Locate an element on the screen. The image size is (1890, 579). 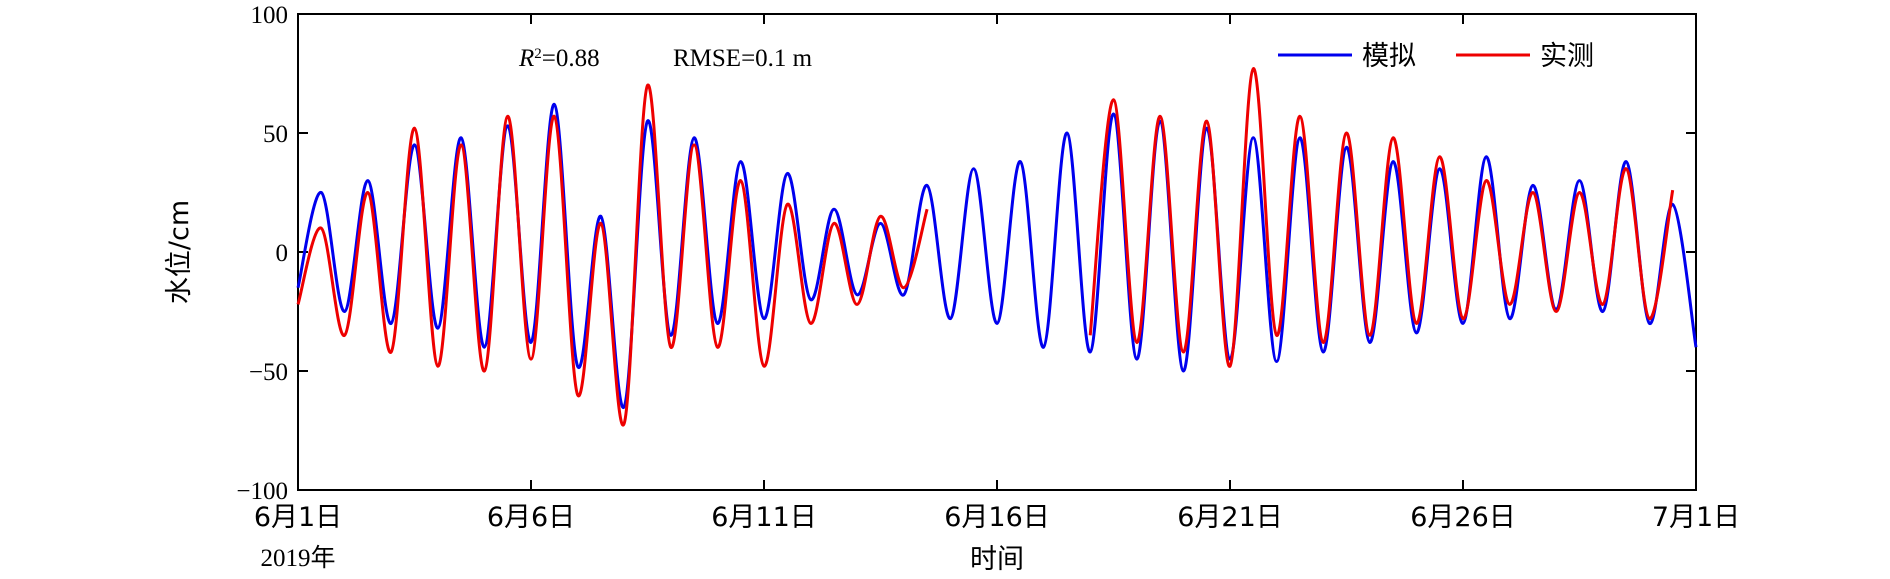
x-tick-label: 6月1日 is located at coordinates (298, 517).